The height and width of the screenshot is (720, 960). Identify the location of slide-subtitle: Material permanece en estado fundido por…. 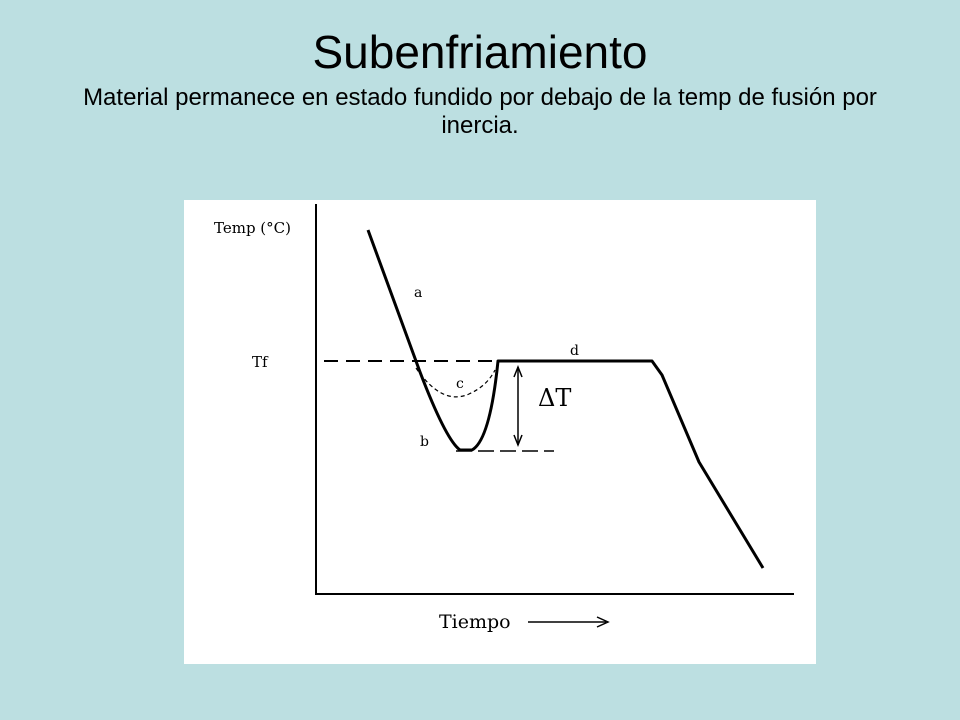
(480, 111).